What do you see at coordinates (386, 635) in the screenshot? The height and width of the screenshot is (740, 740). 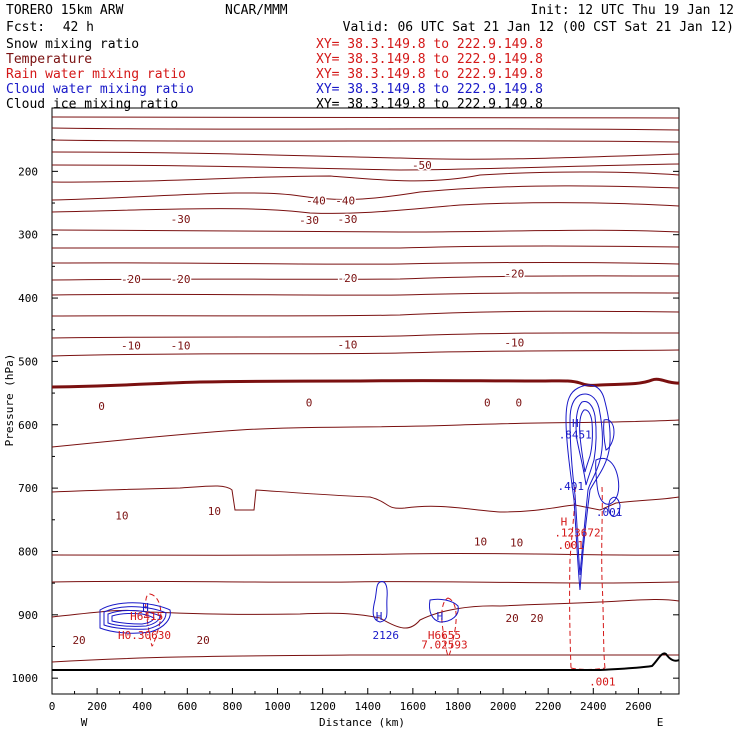 I see `extremum-label: 2126` at bounding box center [386, 635].